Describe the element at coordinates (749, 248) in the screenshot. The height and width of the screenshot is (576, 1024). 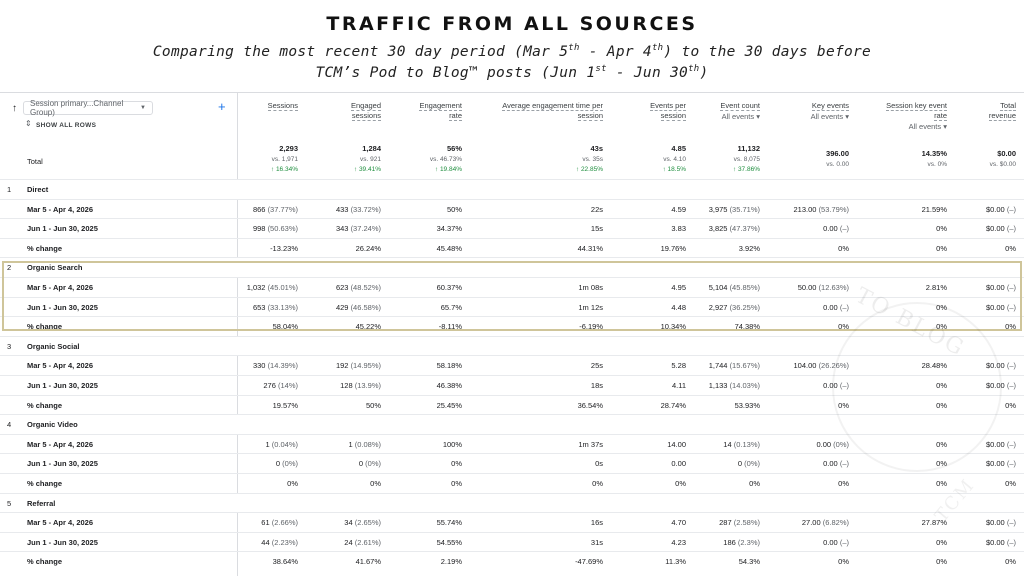
I see `cell-value: 3.92%` at that location.